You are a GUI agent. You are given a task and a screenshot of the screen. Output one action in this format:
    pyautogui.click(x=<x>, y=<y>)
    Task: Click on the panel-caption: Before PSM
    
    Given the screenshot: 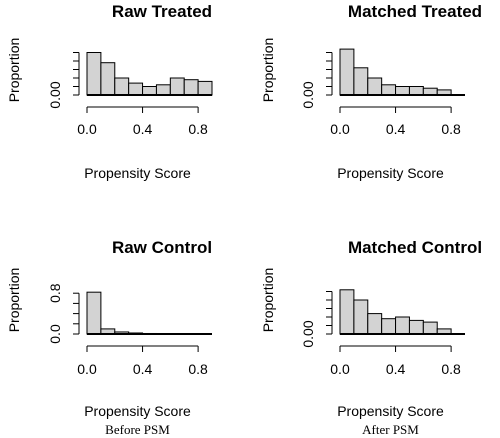 What is the action you would take?
    pyautogui.click(x=137, y=429)
    